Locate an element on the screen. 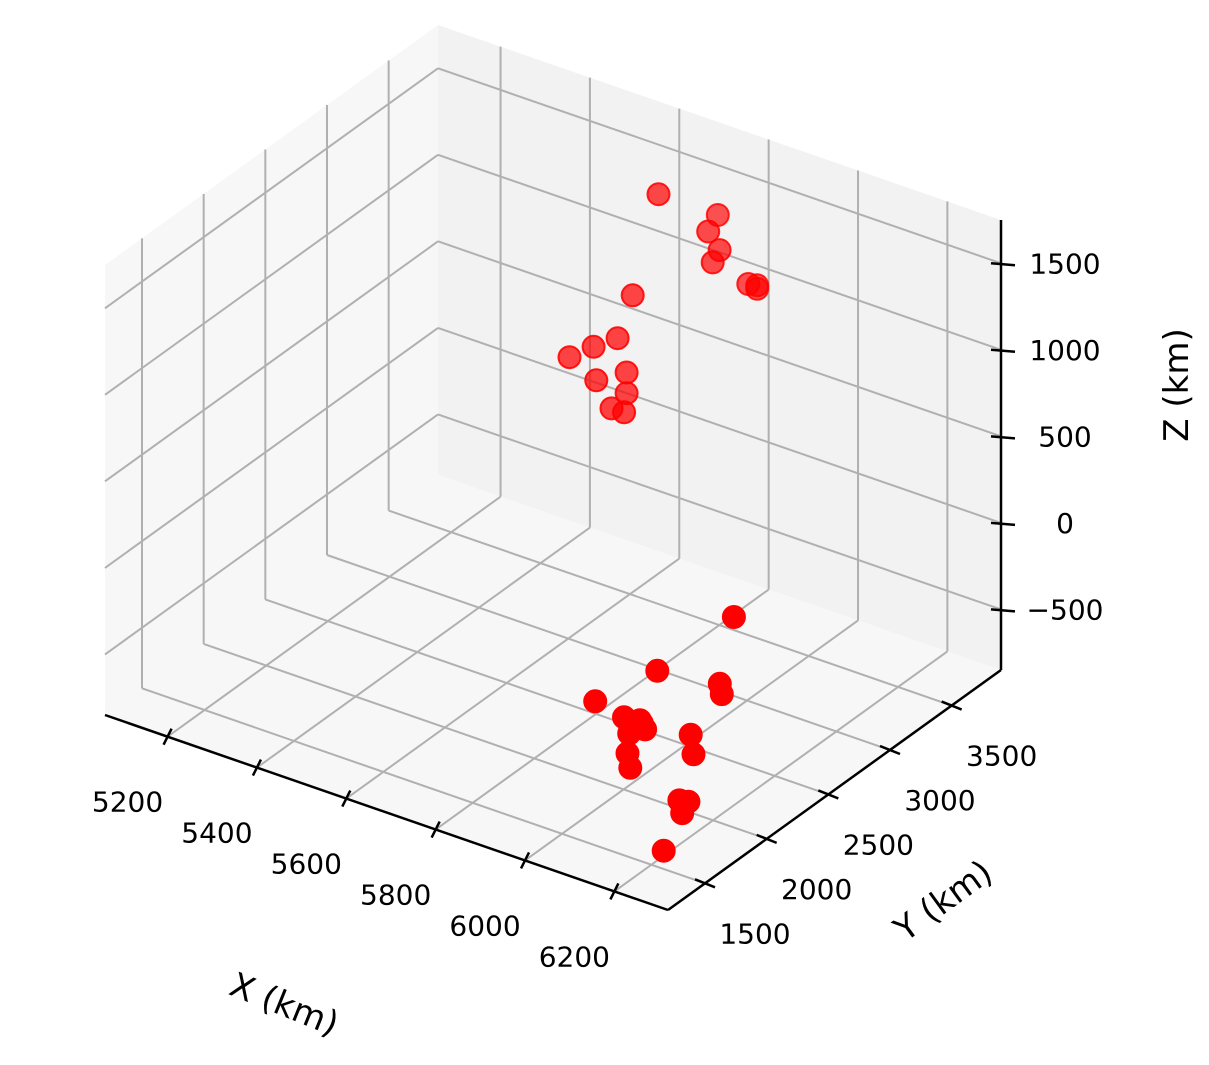  data-points is located at coordinates (663, 522).